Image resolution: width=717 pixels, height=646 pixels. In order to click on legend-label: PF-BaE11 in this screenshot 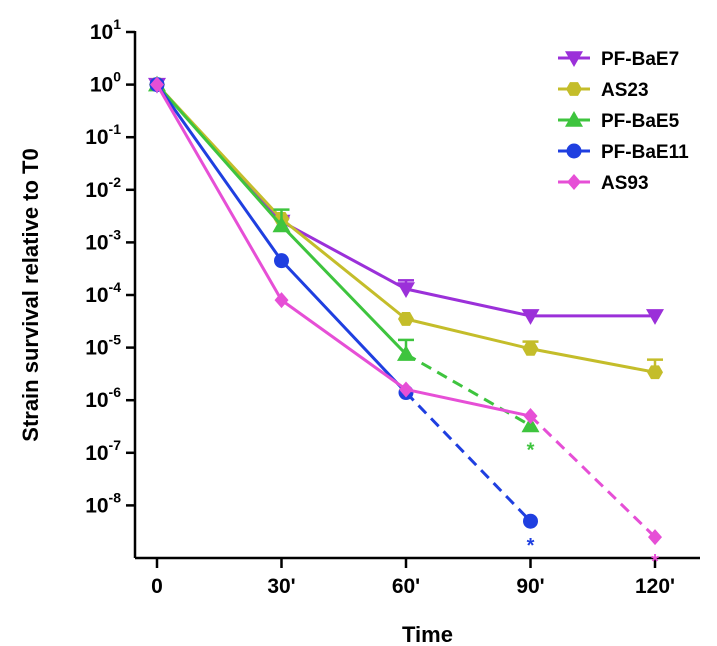, I will do `click(645, 152)`.